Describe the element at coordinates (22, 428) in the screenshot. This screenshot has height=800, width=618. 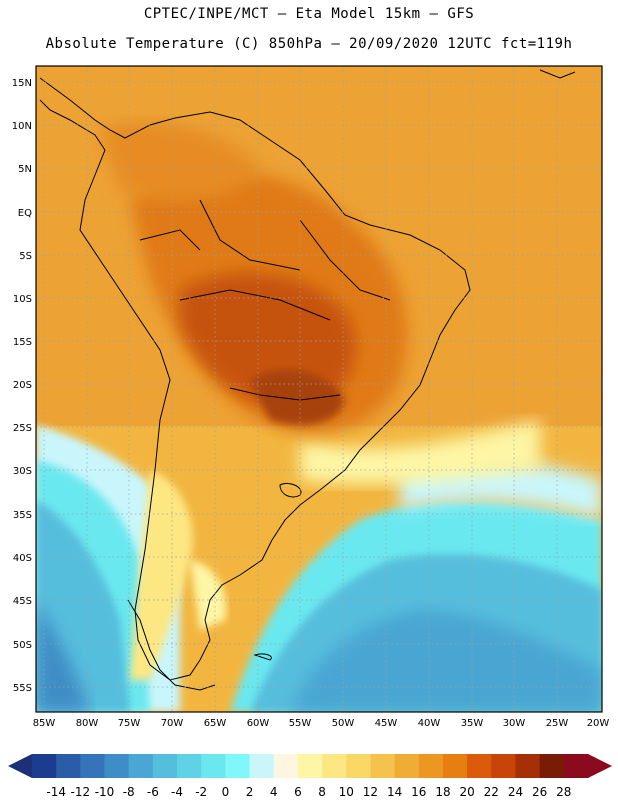
I see `lat-label: 25S` at that location.